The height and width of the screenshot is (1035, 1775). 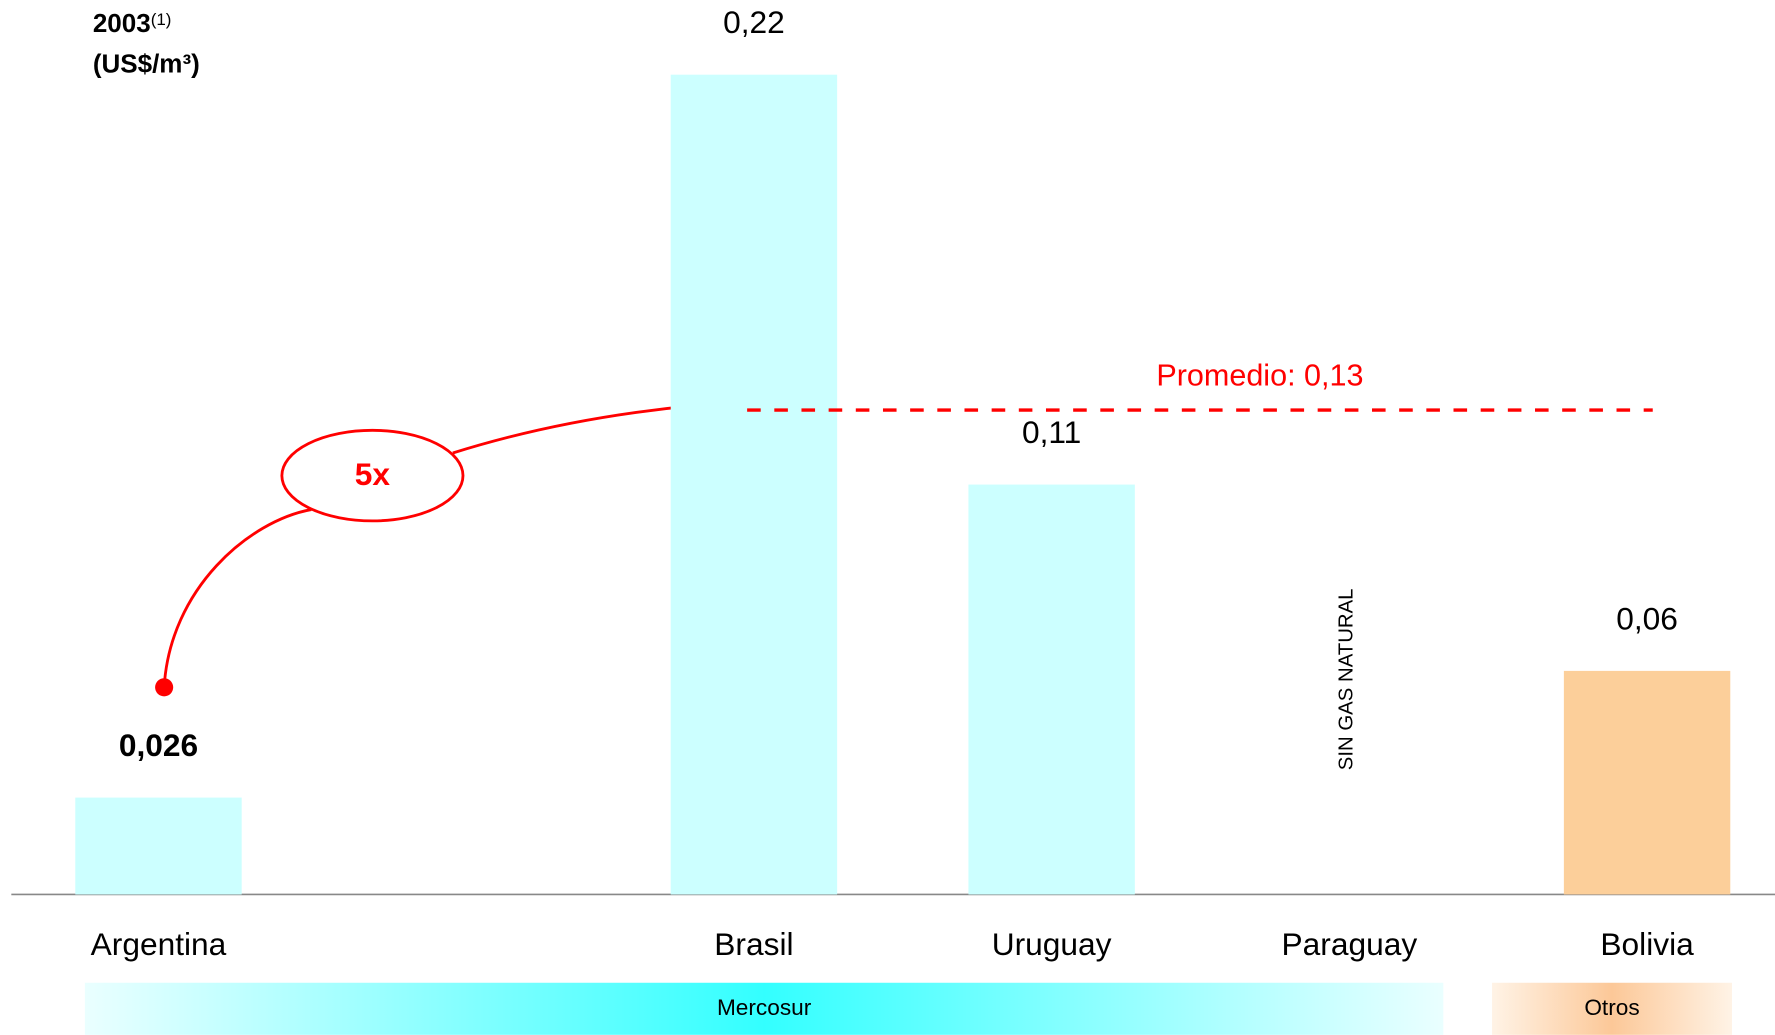 What do you see at coordinates (1052, 944) in the screenshot?
I see `x-tick-label: Uruguay` at bounding box center [1052, 944].